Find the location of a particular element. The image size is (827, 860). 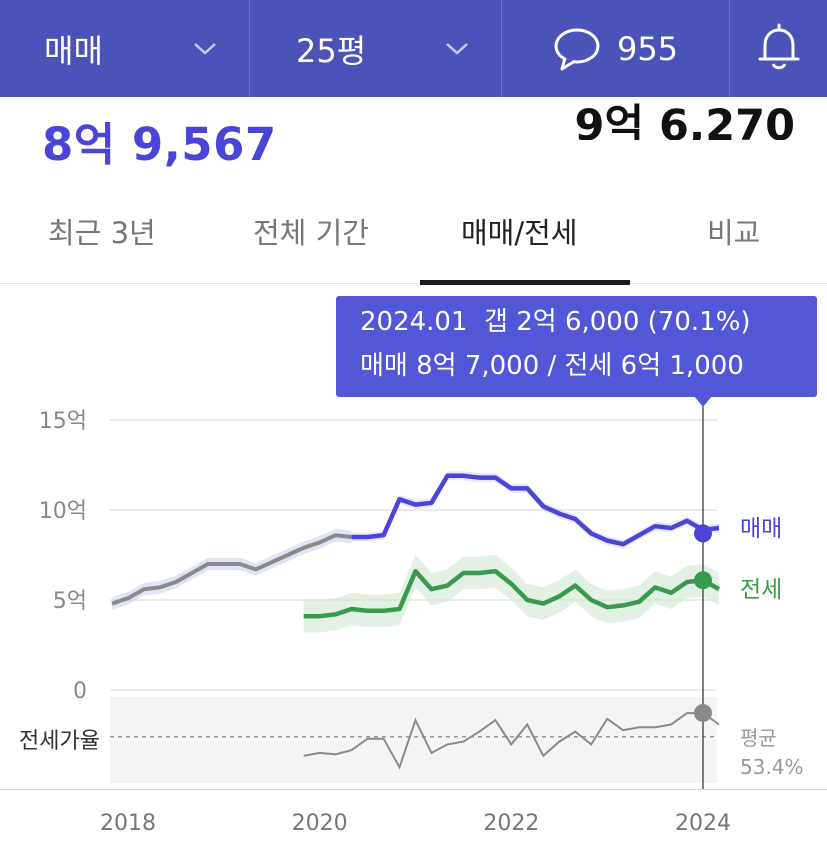

x-axis-baseline is located at coordinates (413, 789).